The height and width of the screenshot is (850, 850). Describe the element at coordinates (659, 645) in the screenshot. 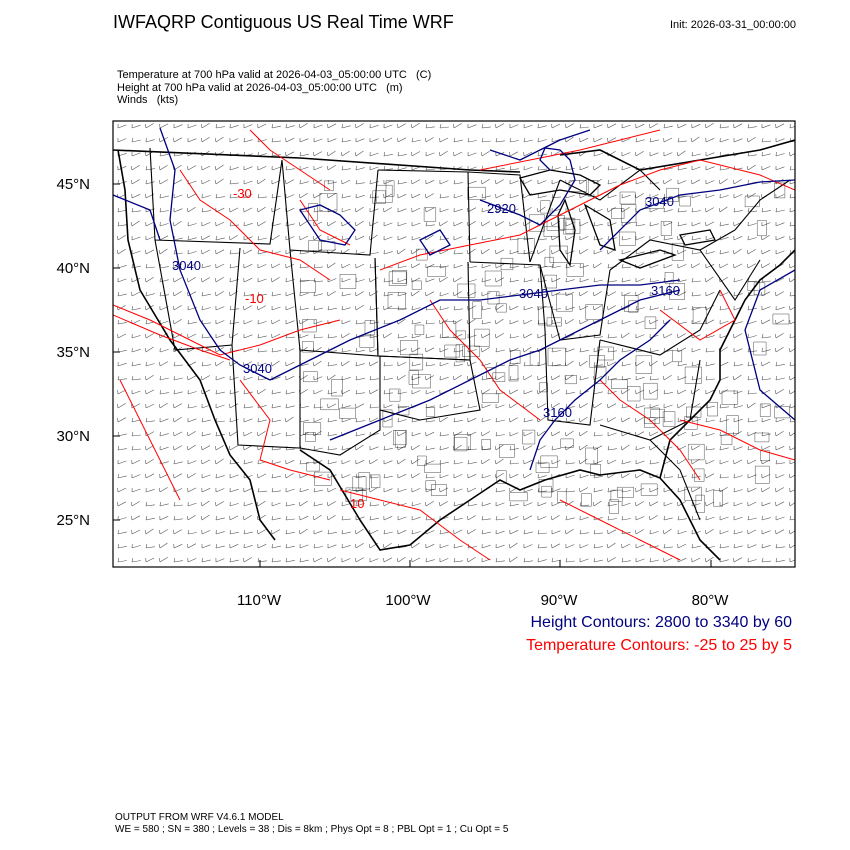

I see `temperature-legend: Temperature Contours: -25 to 25 by 5` at that location.